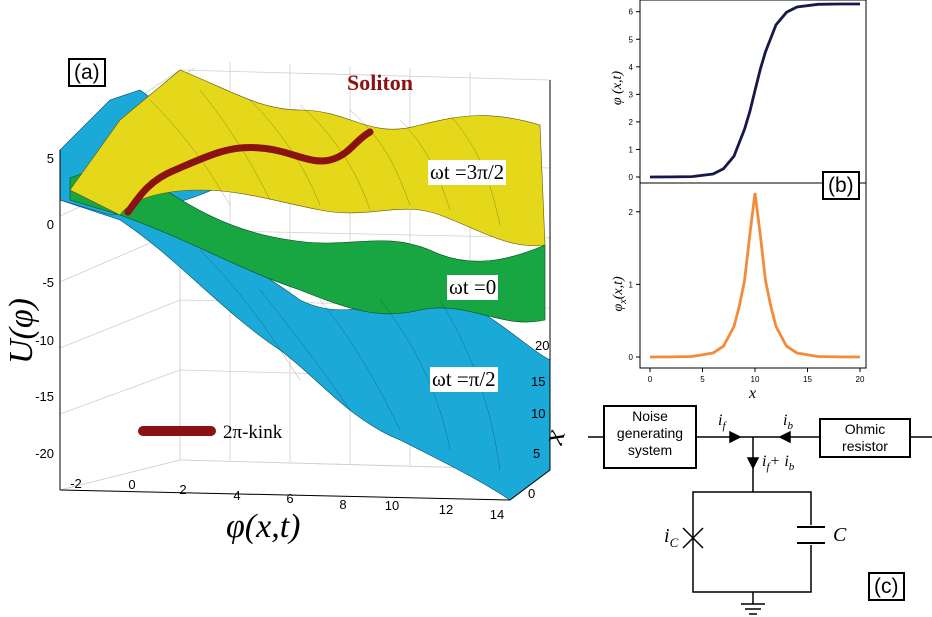  I want to click on ohmic-box-frame, so click(865, 438).